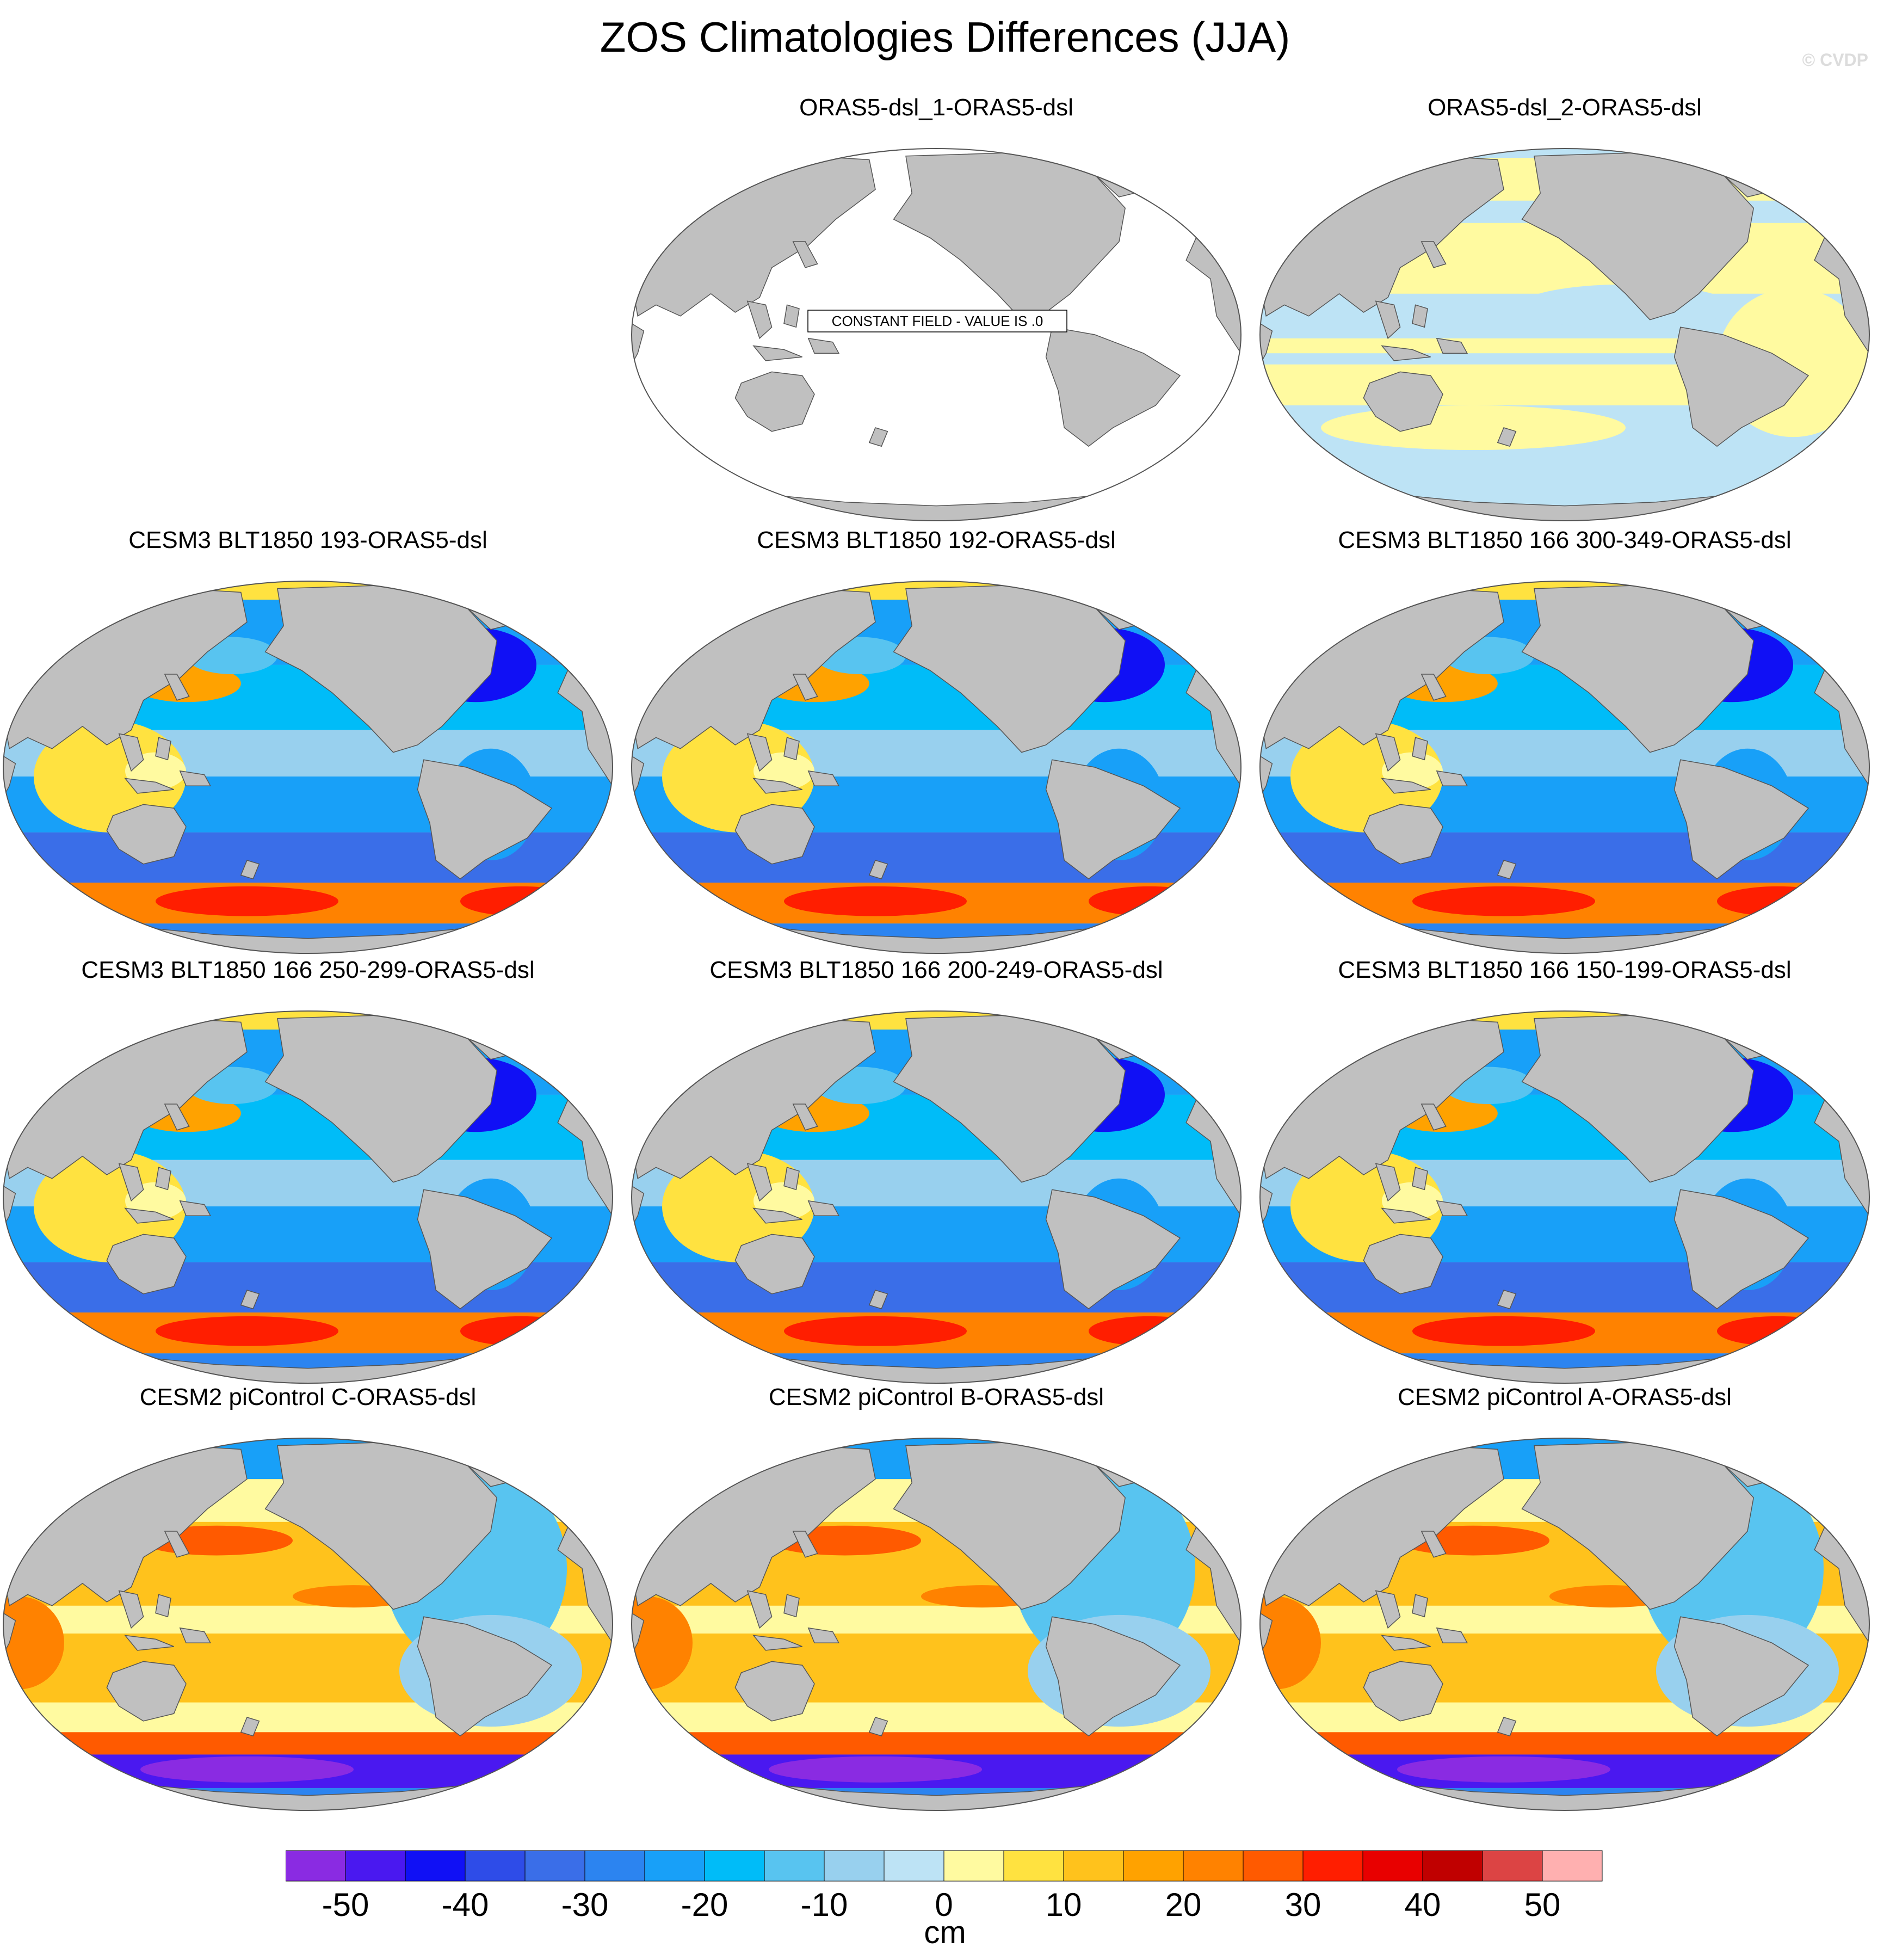 This screenshot has height=1960, width=1890. What do you see at coordinates (1565, 1397) in the screenshot?
I see `panel-title: CESM2 piControl A-ORAS5-dsl` at bounding box center [1565, 1397].